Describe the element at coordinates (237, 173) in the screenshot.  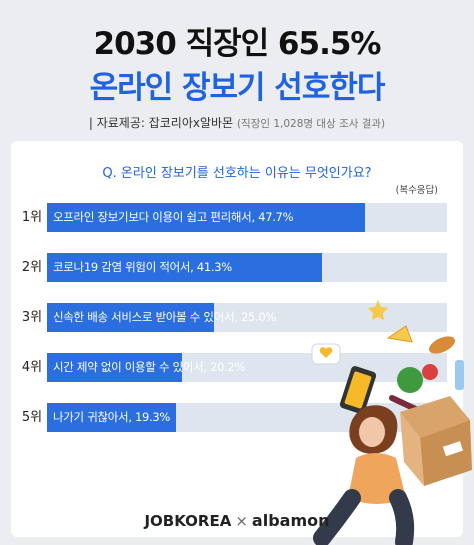
I see `question-text: Q. 온라인 장보기를 선호하는 이유는 무엇인가요?` at that location.